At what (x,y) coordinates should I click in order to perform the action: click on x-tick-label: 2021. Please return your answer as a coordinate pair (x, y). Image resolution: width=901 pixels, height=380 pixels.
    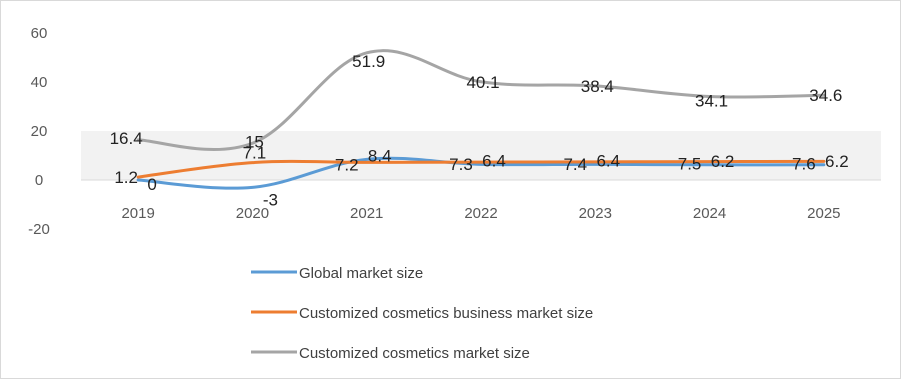
    Looking at the image, I should click on (366, 213).